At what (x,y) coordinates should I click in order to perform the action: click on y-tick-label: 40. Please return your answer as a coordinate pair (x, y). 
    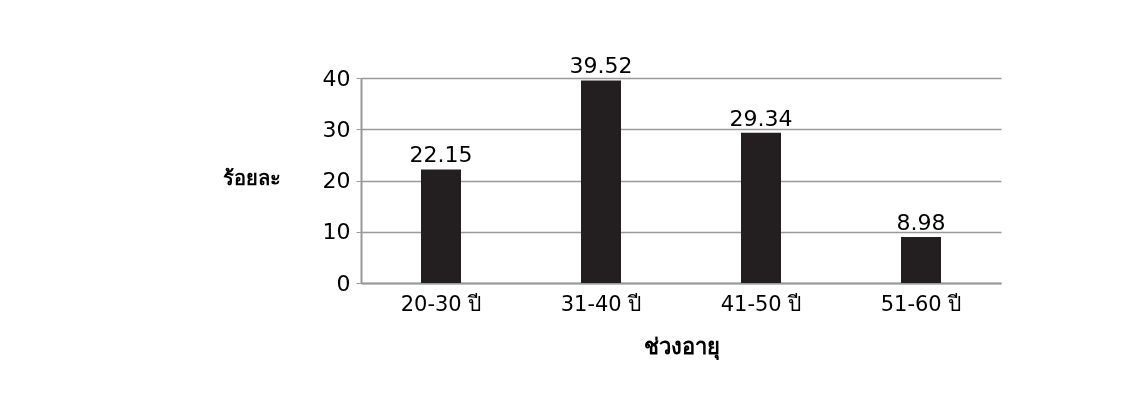
    Looking at the image, I should click on (336, 78).